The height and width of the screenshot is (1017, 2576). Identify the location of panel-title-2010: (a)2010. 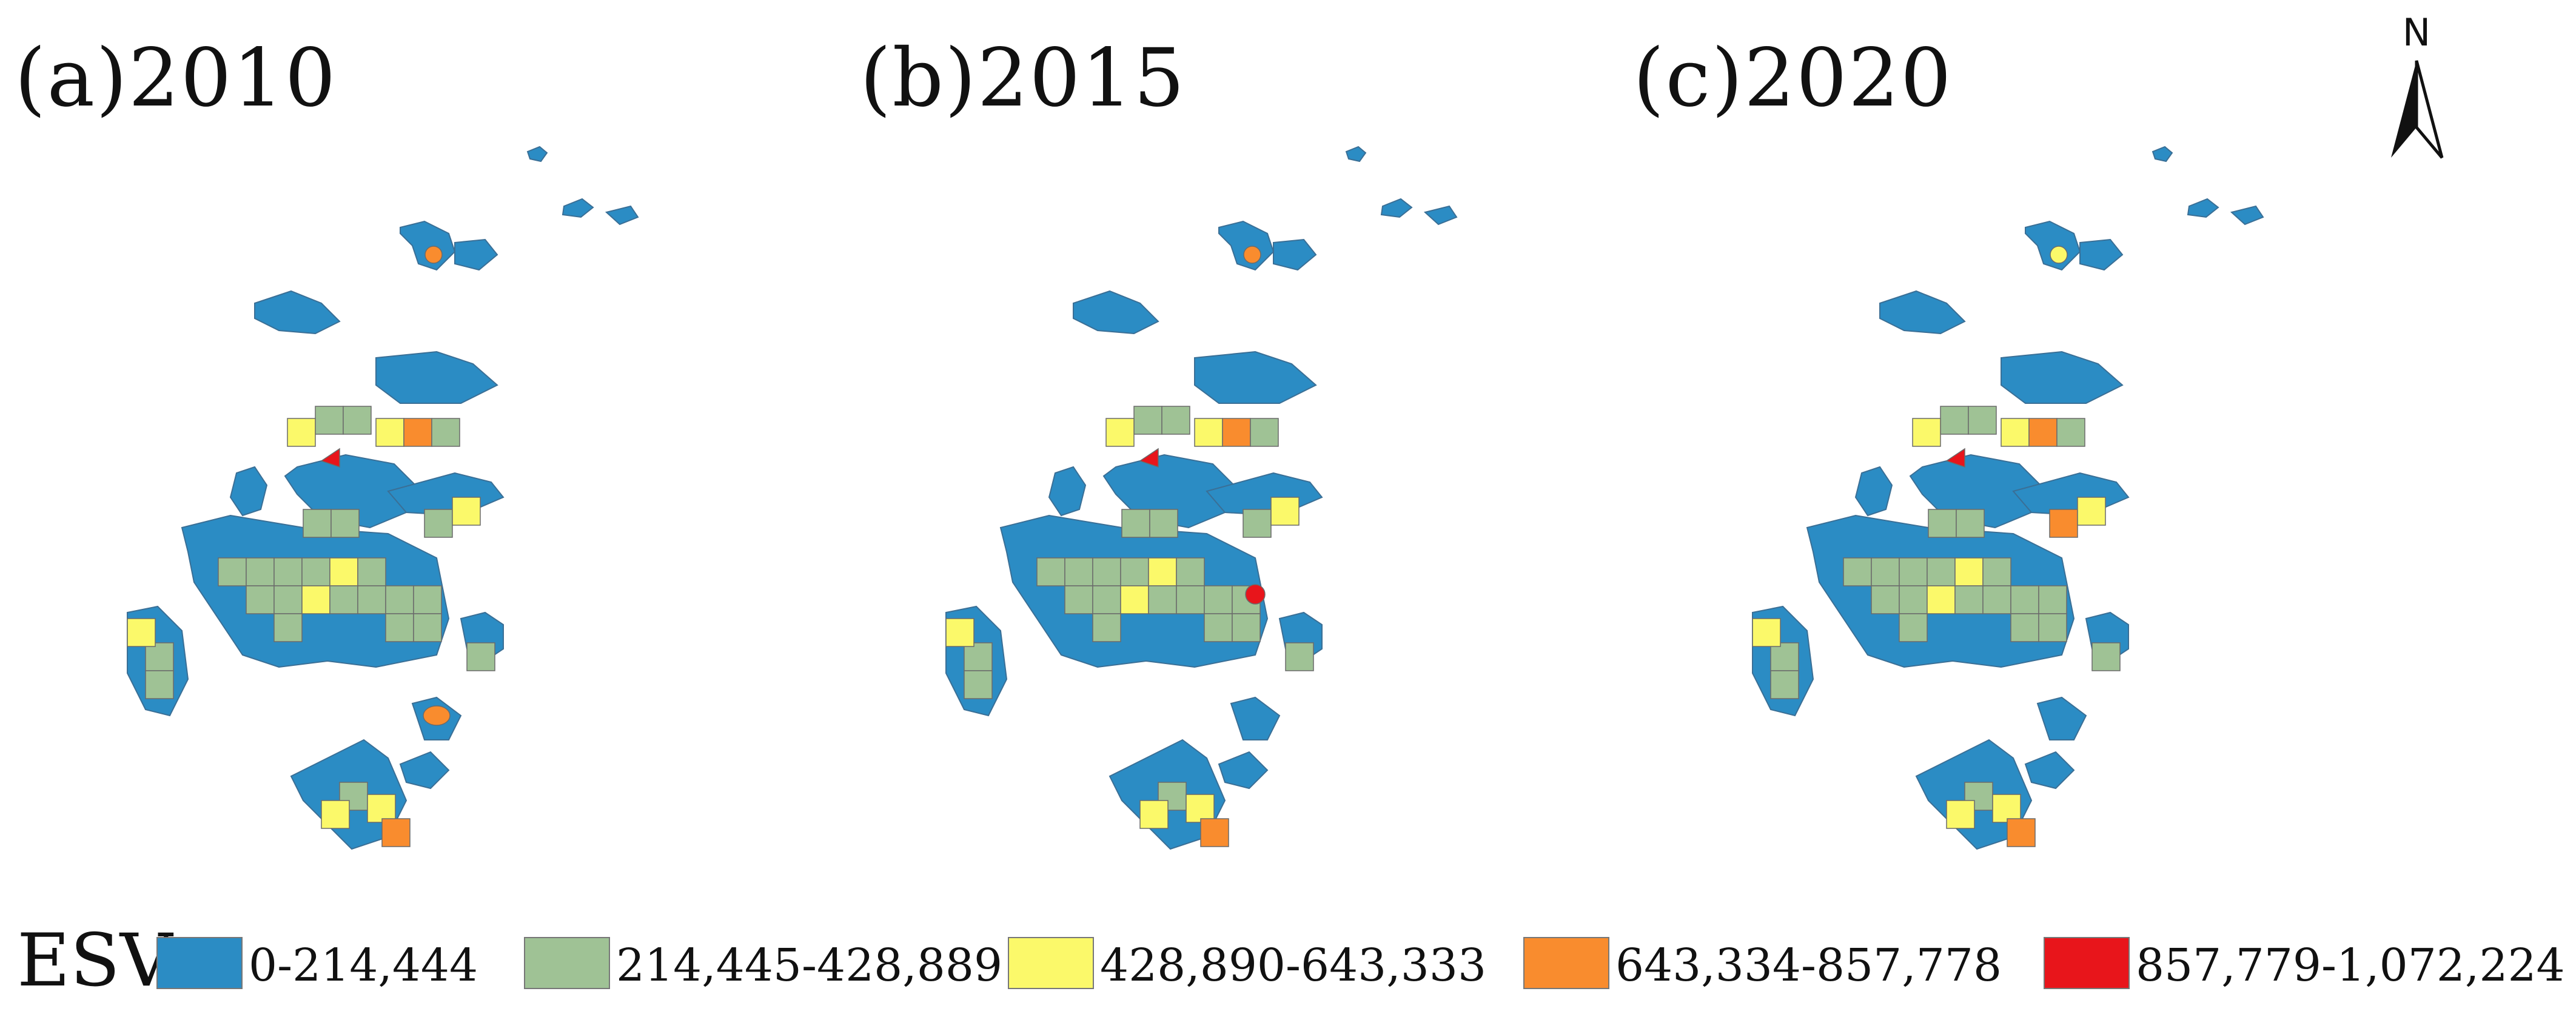
(176, 78).